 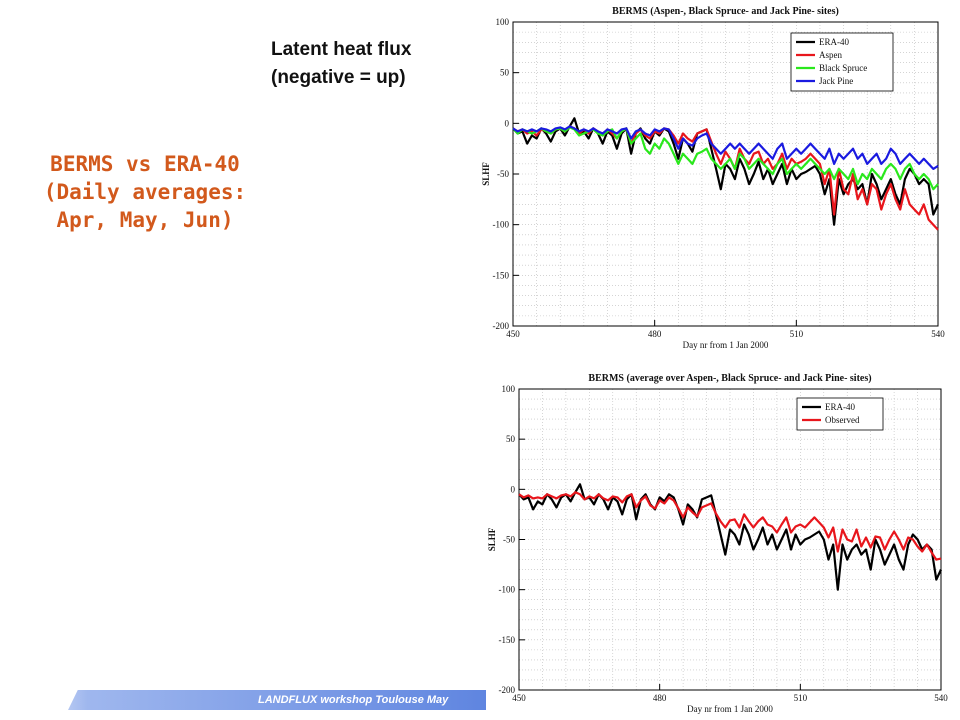 What do you see at coordinates (842, 420) in the screenshot?
I see `legend-label: Observed` at bounding box center [842, 420].